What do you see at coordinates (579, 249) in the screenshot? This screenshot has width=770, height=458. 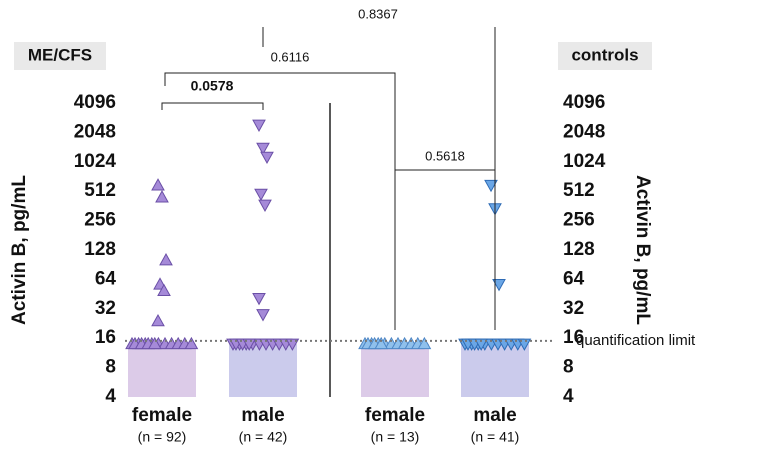 I see `y2-tick-label: 128` at bounding box center [579, 249].